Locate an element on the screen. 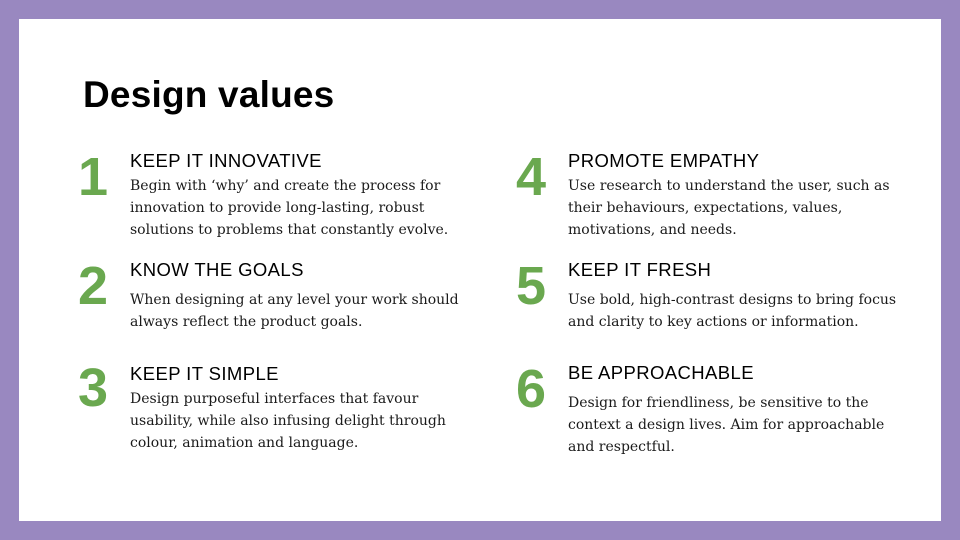 This screenshot has height=540, width=960. value-heading: KEEP IT INNOVATIVE is located at coordinates (226, 160).